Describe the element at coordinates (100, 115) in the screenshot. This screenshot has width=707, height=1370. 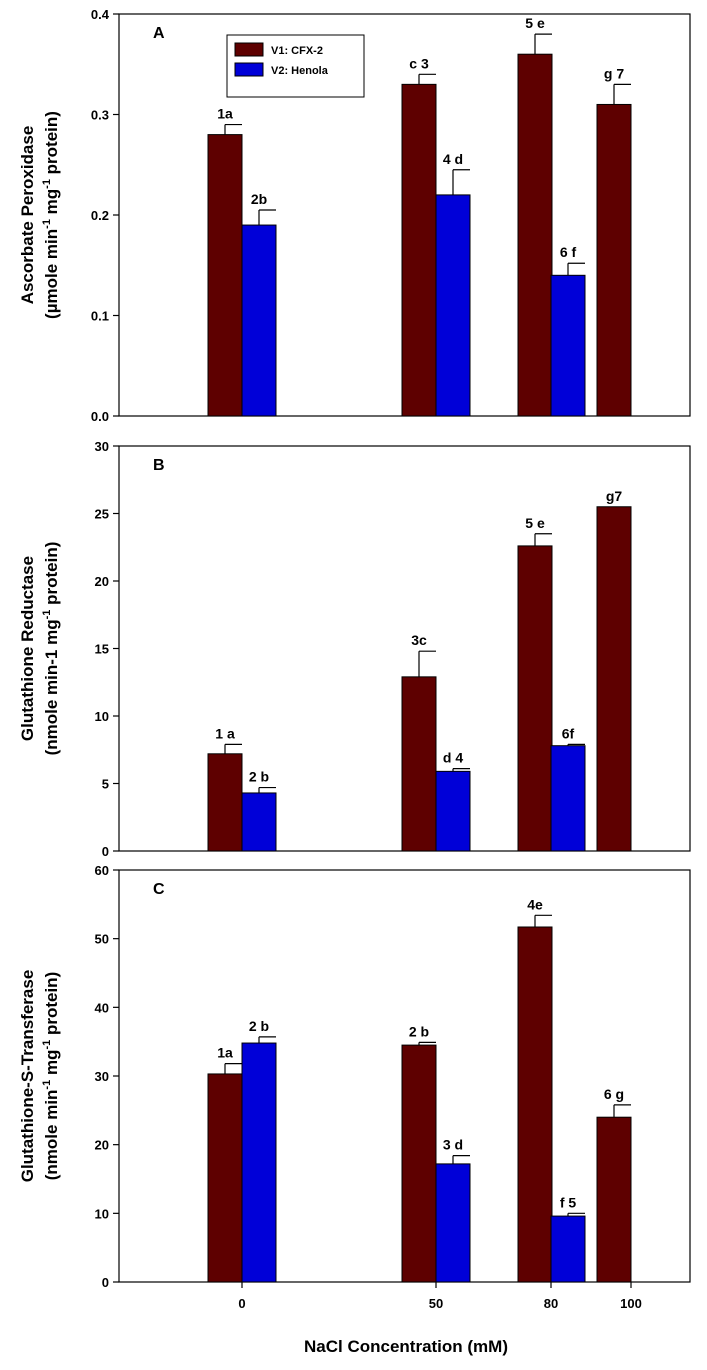
I see `y-tick-label: 0.3` at that location.